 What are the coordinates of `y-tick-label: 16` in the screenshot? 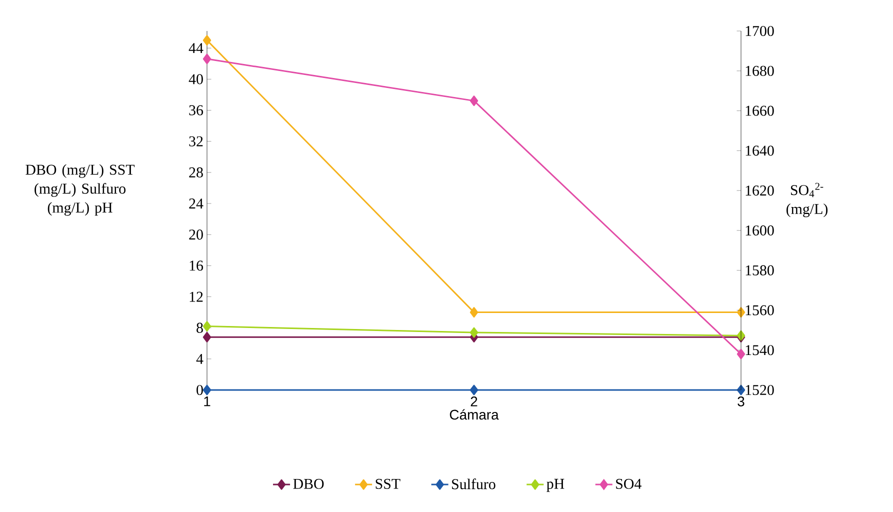 It's located at (197, 265).